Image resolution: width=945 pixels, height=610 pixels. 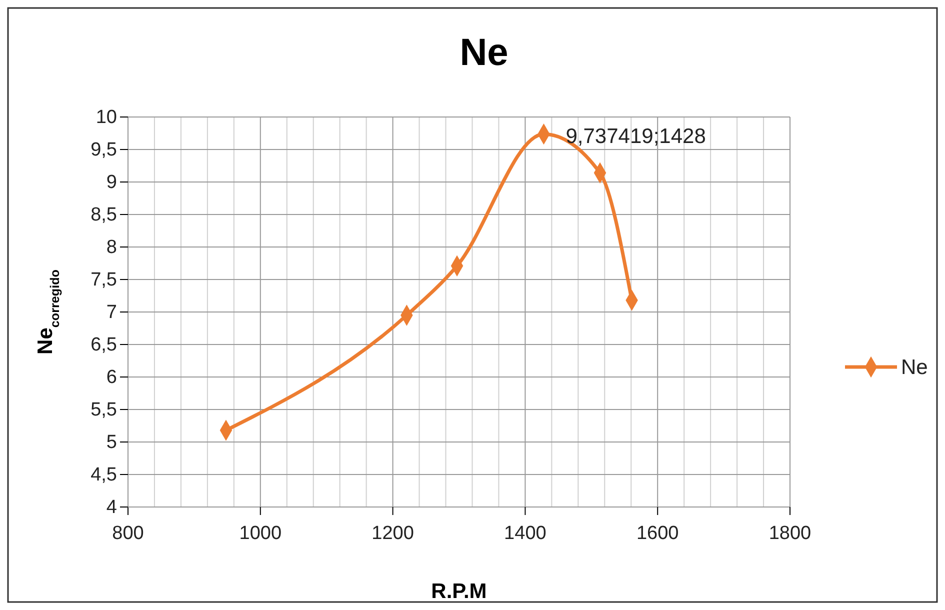 What do you see at coordinates (914, 367) in the screenshot?
I see `legend-label: Ne` at bounding box center [914, 367].